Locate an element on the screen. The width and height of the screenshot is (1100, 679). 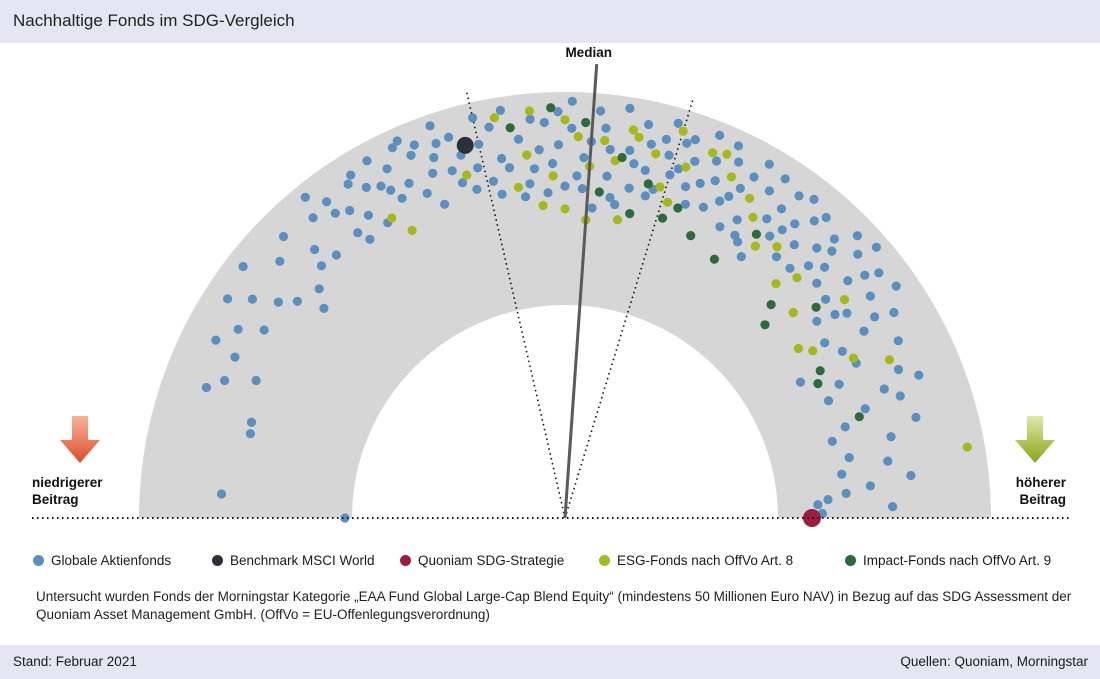
legend-label: Impact-Fonds nach OffVo Art. 9 is located at coordinates (957, 560).